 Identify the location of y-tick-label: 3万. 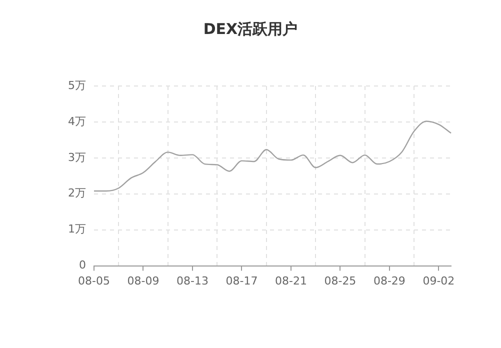
(77, 157).